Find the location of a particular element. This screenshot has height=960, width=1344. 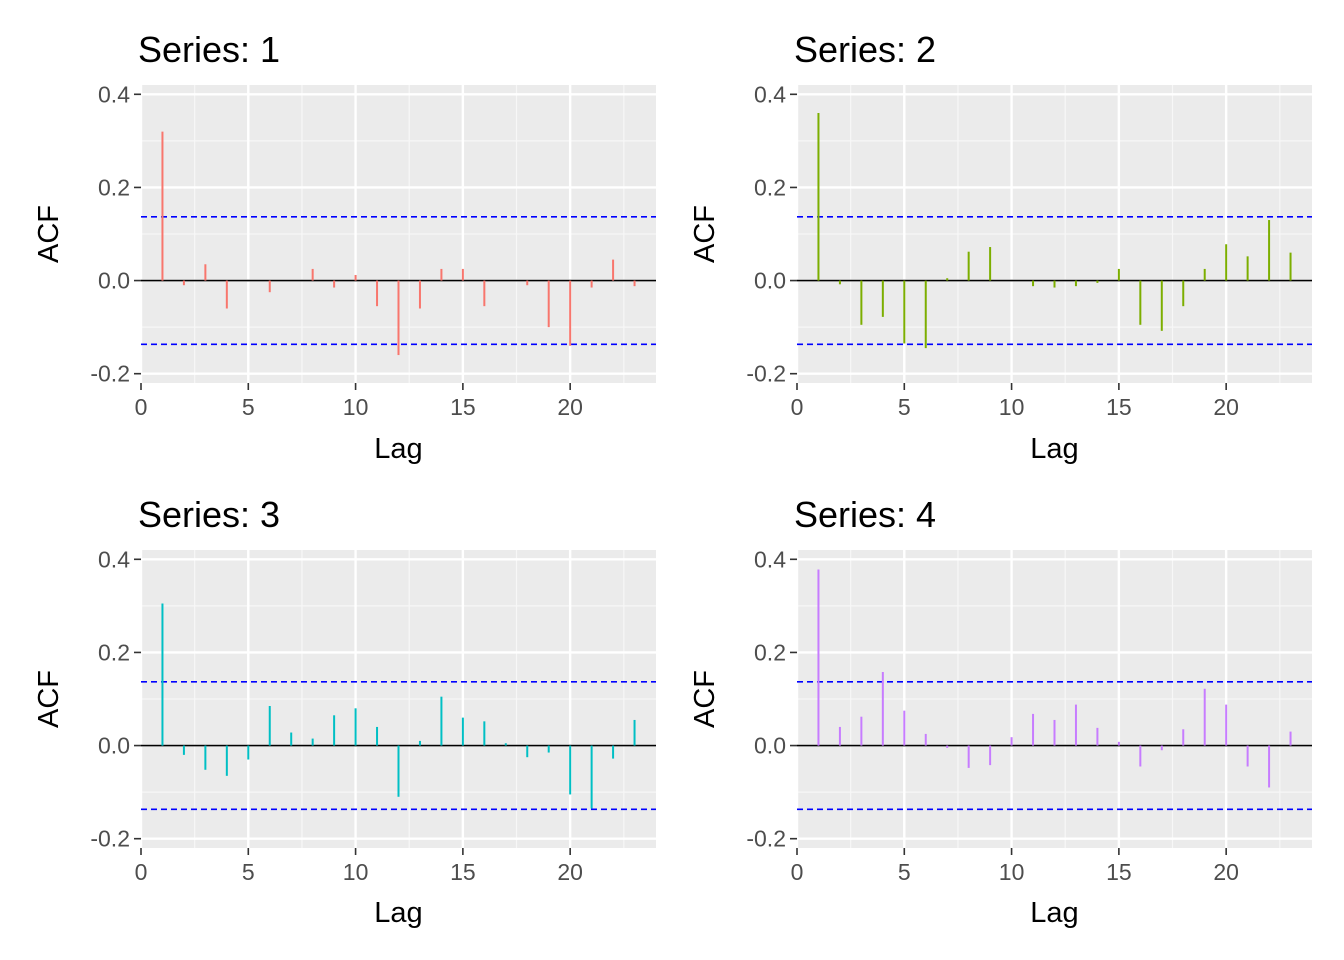

panel-title: Series: 2 is located at coordinates (865, 49).